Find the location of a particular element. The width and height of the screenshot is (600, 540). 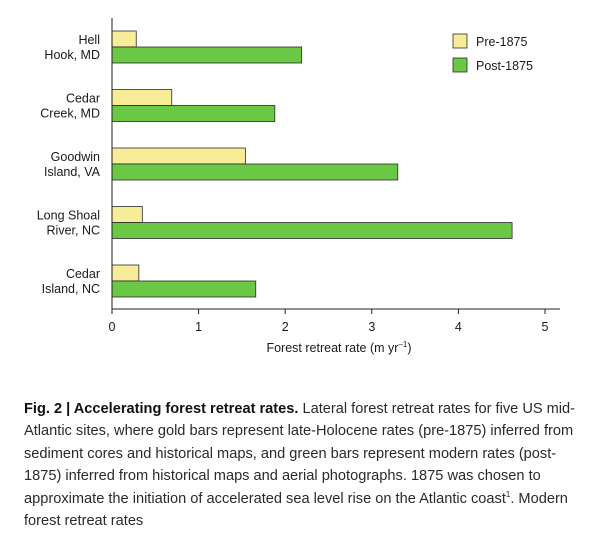

category-label: Cedar Creek, MD is located at coordinates (70, 106).